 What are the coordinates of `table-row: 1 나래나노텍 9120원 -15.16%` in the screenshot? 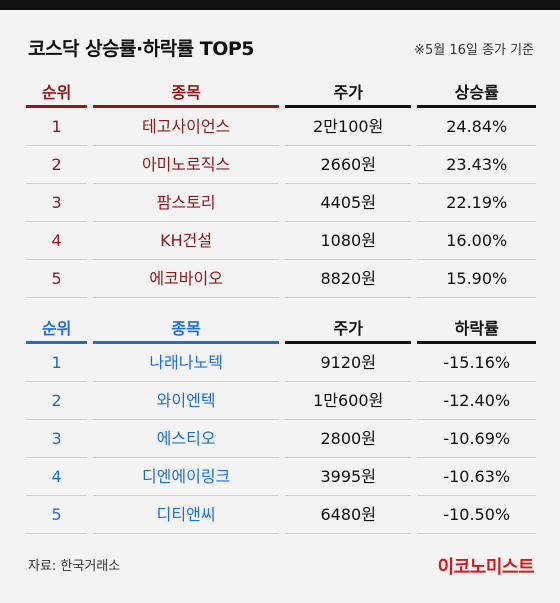 It's located at (281, 363).